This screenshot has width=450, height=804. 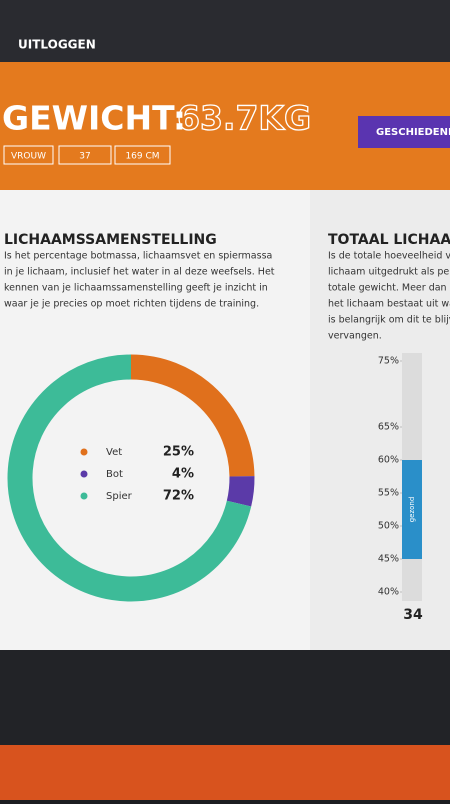 I want to click on tag: VROUW, so click(x=28, y=157).